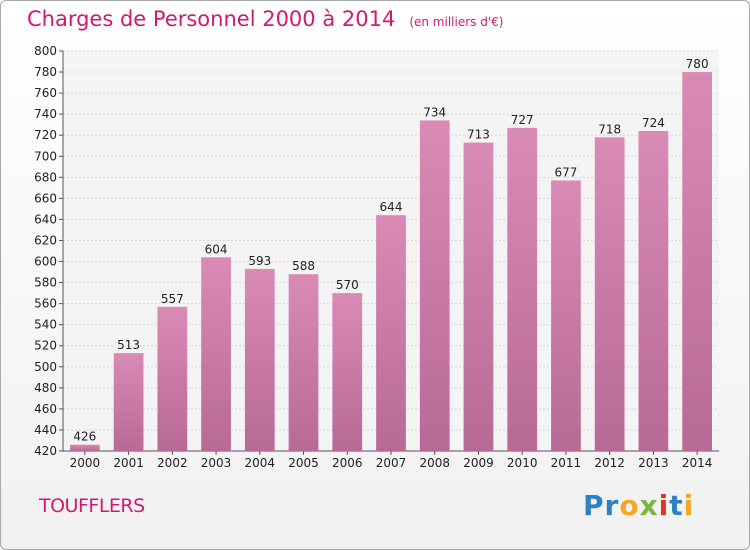 This screenshot has height=550, width=750. I want to click on x-tick-label: 2002, so click(172, 463).